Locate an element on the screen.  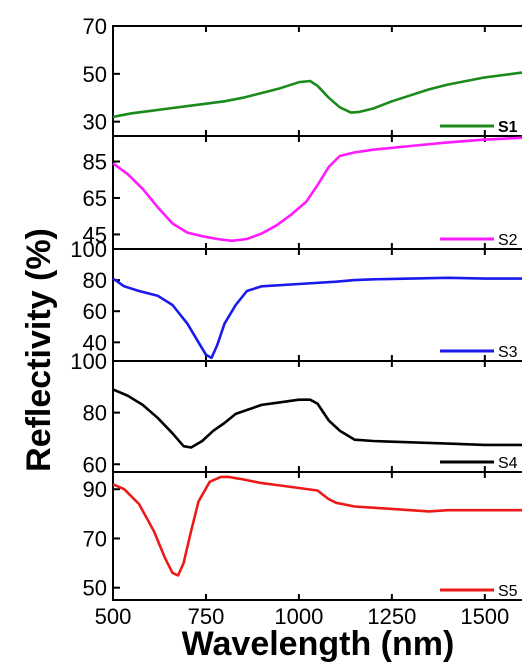
series-line-s2 is located at coordinates (317, 189).